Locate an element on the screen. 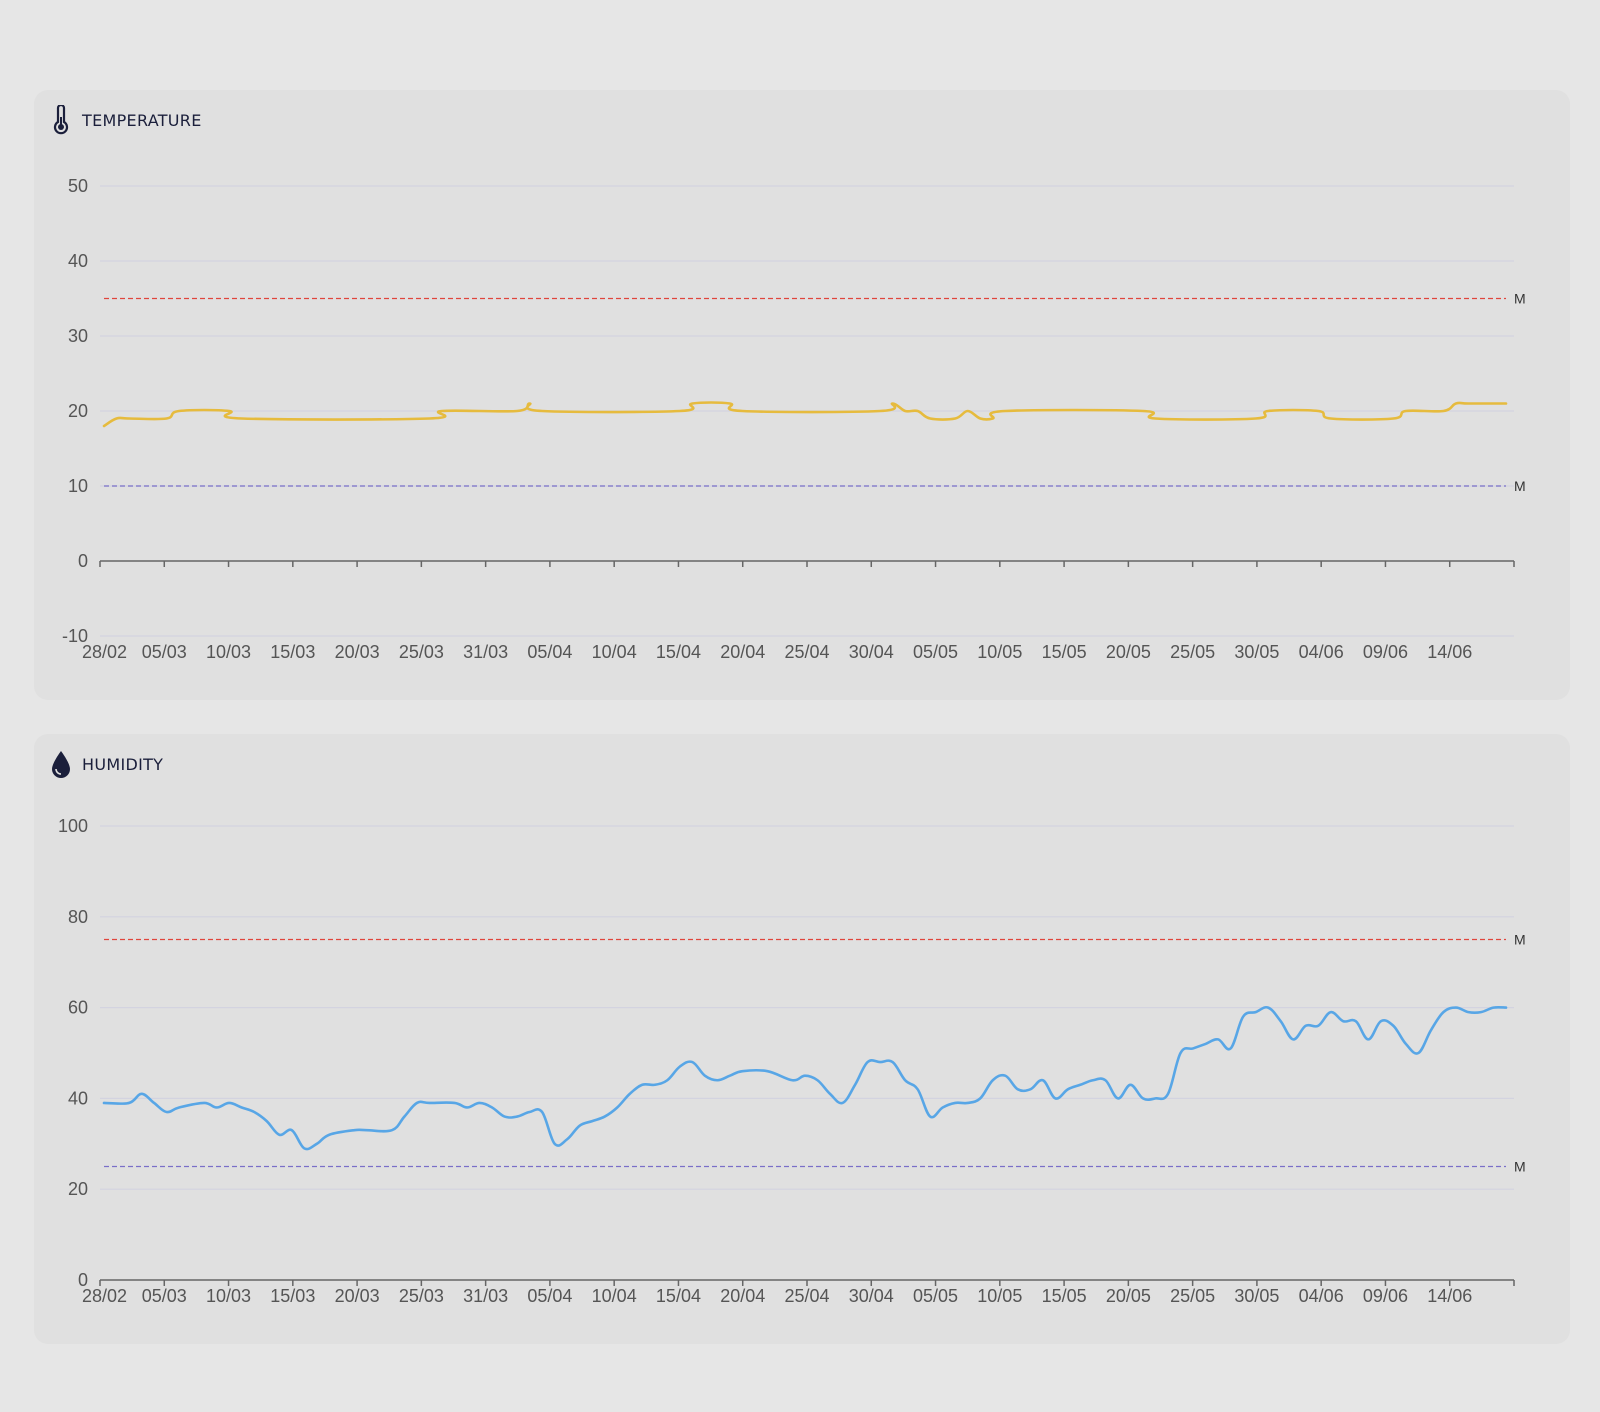  y-tick-label: 80 is located at coordinates (78, 917).